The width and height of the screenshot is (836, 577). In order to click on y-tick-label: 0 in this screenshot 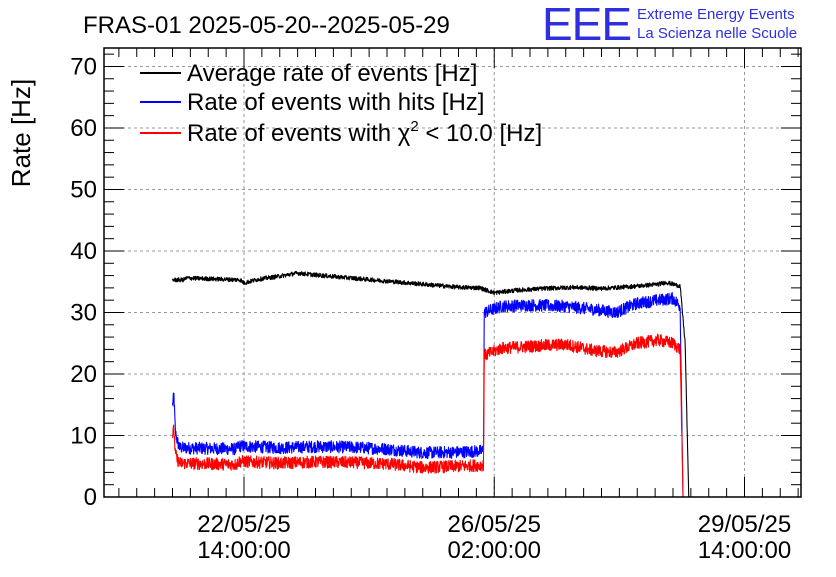, I will do `click(90, 497)`.